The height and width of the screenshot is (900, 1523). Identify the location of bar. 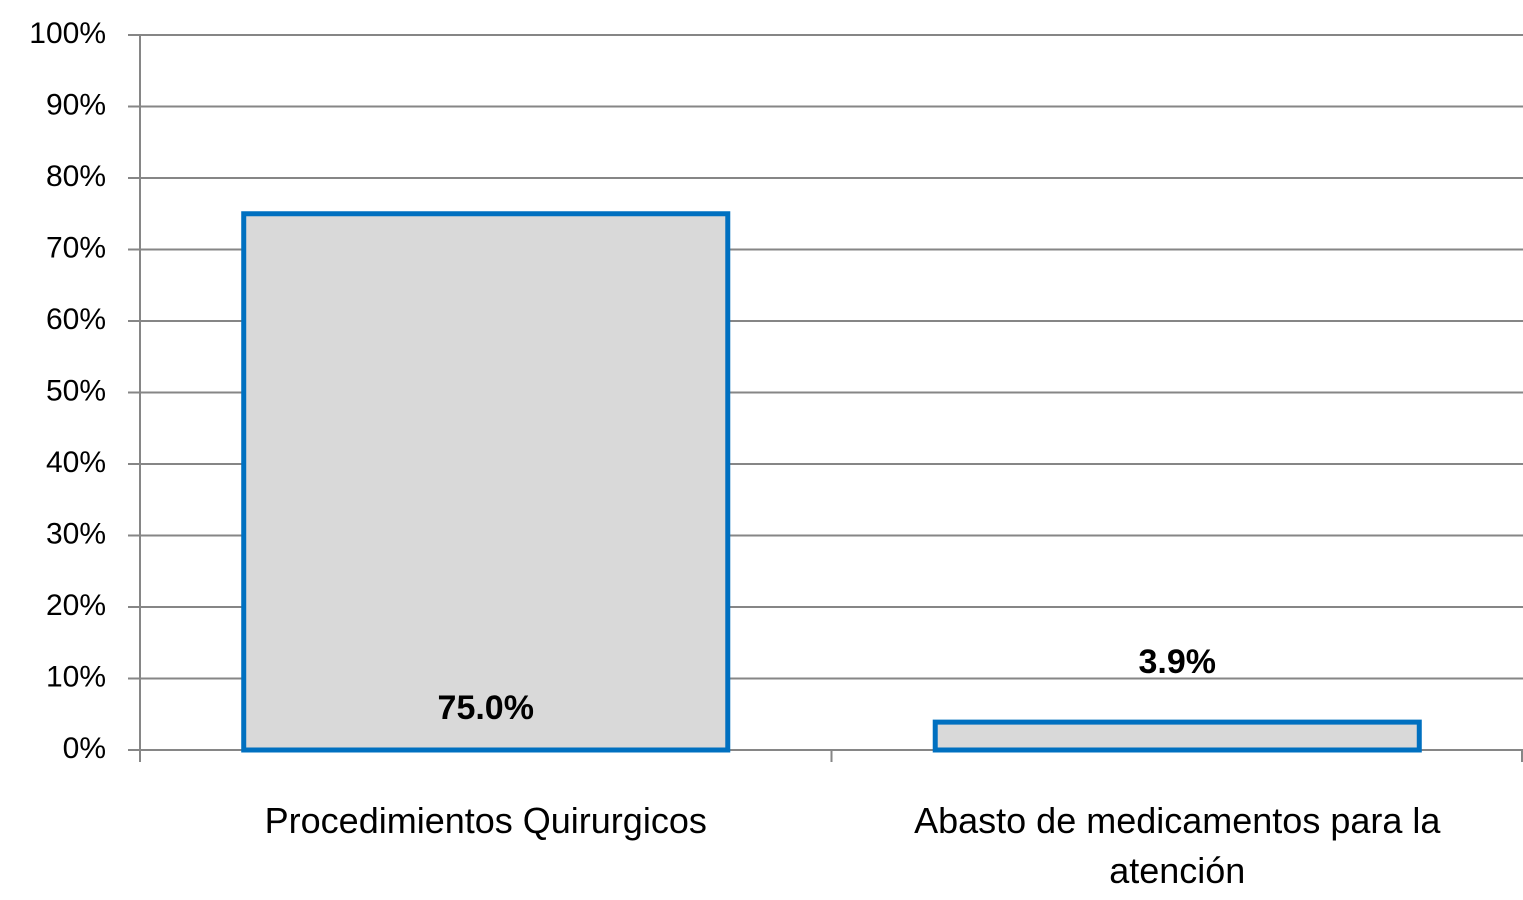
(1177, 736).